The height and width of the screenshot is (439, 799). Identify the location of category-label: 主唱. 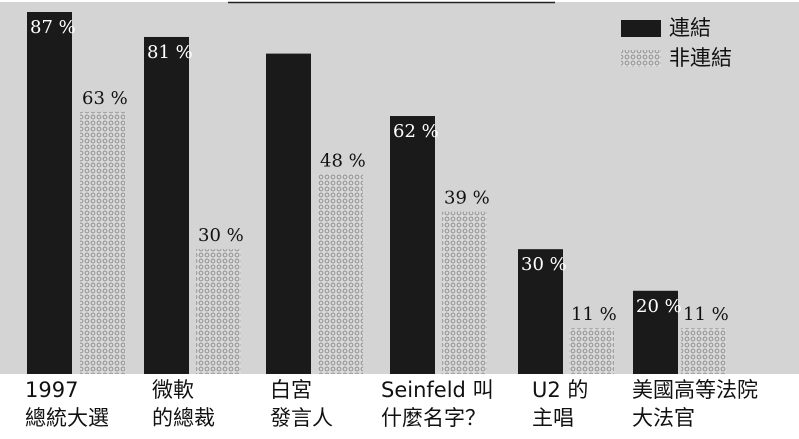
(553, 418).